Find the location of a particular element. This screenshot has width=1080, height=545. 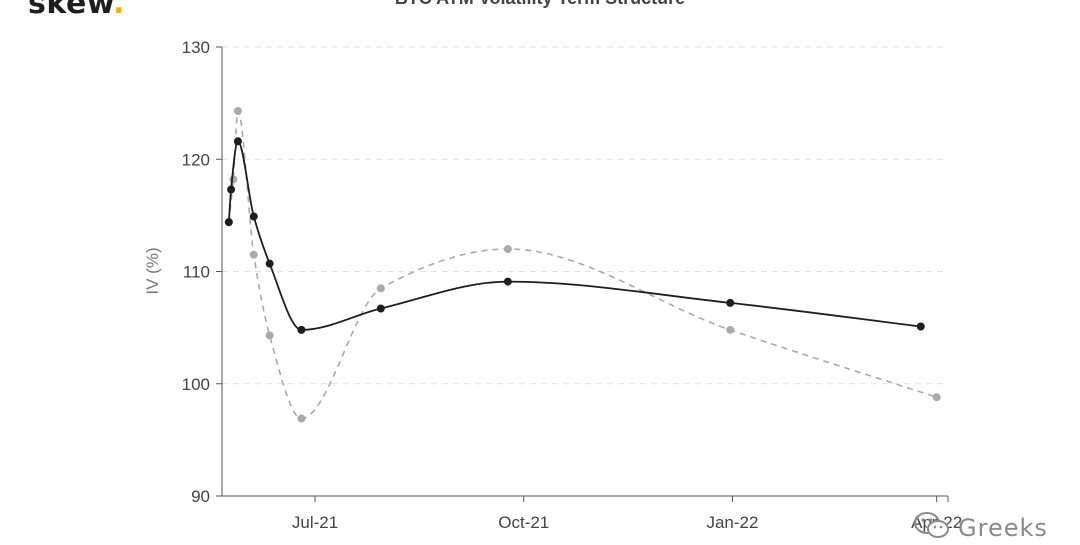

chart-title: BTC ATM Volatility Term Structure is located at coordinates (540, 4).